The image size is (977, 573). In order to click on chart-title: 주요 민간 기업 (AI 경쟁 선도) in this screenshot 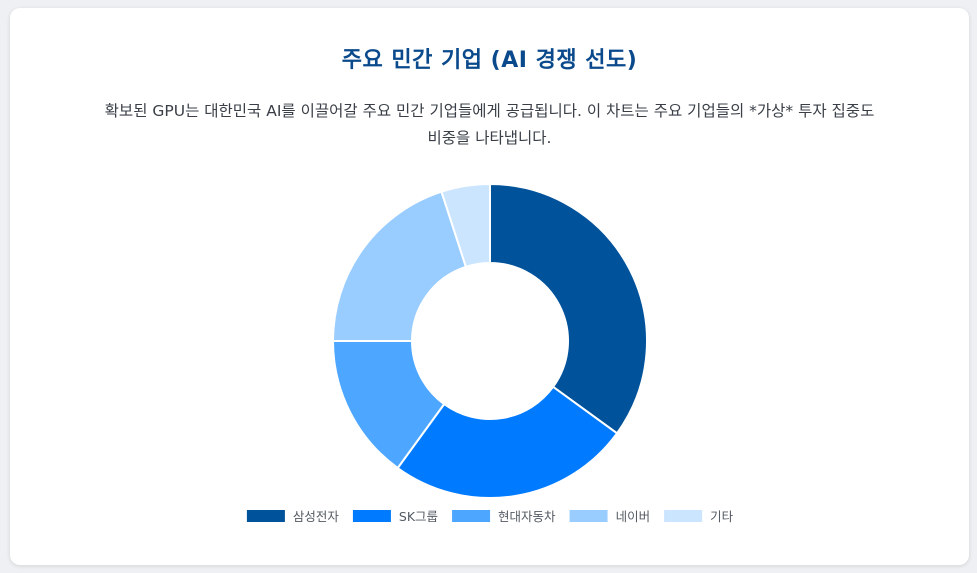, I will do `click(489, 60)`.